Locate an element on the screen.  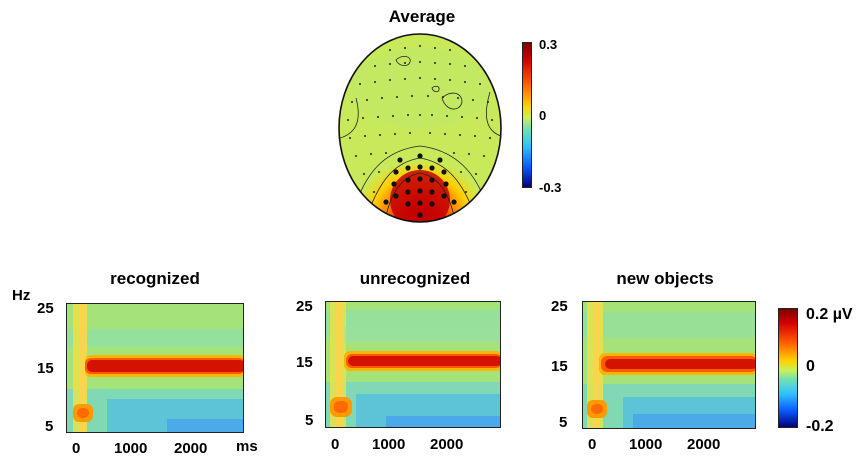
tf-colorbar is located at coordinates (788, 368).